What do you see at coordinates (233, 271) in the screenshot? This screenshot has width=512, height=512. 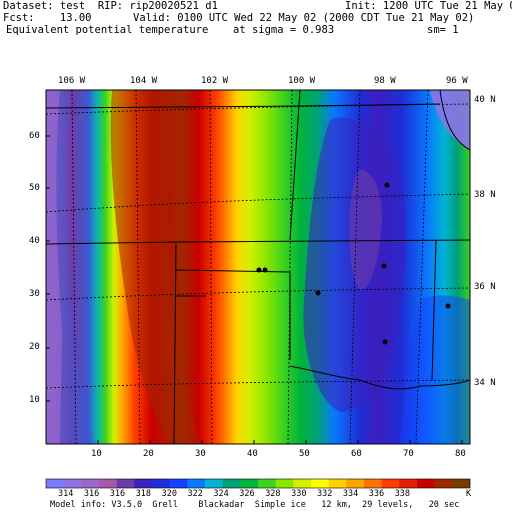 I see `ok-panhandle-north` at bounding box center [233, 271].